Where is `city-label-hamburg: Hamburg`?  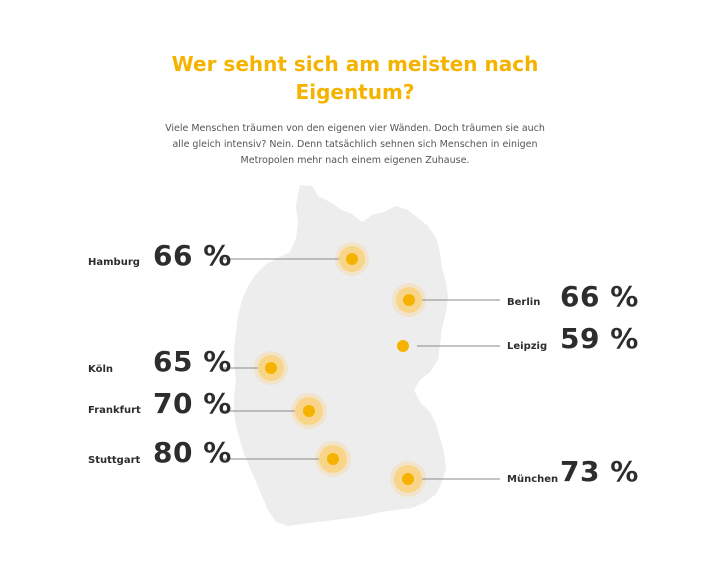 city-label-hamburg: Hamburg is located at coordinates (114, 262).